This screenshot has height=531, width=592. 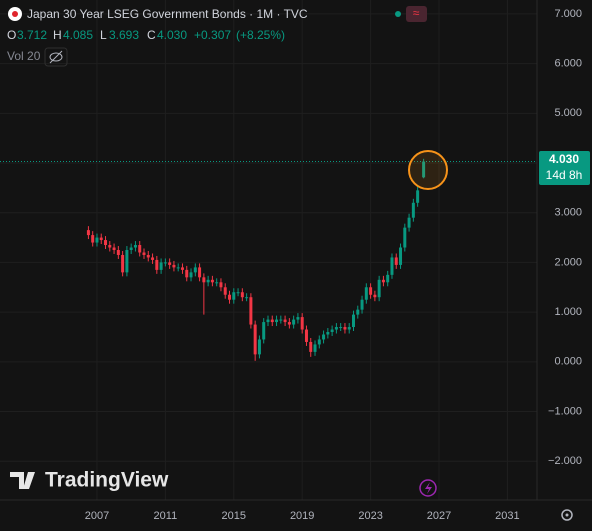 I want to click on legend-o: O, so click(x=11, y=35).